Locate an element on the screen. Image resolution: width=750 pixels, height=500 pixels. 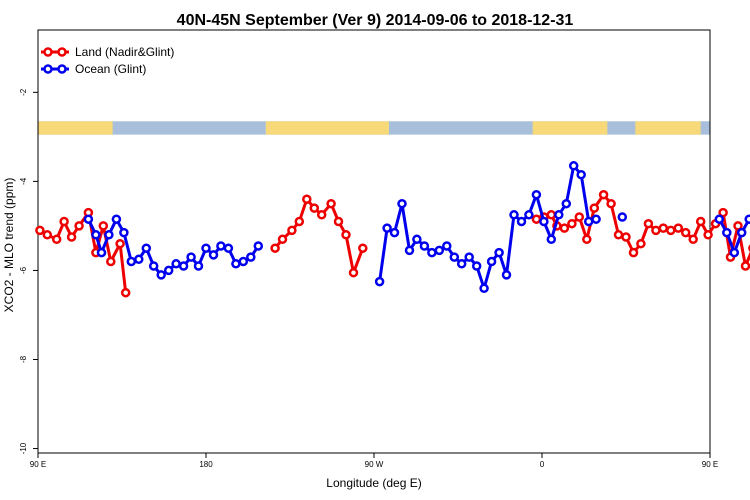
y-axis: -2 -4 -6 -8 -10 is located at coordinates (28, 271).